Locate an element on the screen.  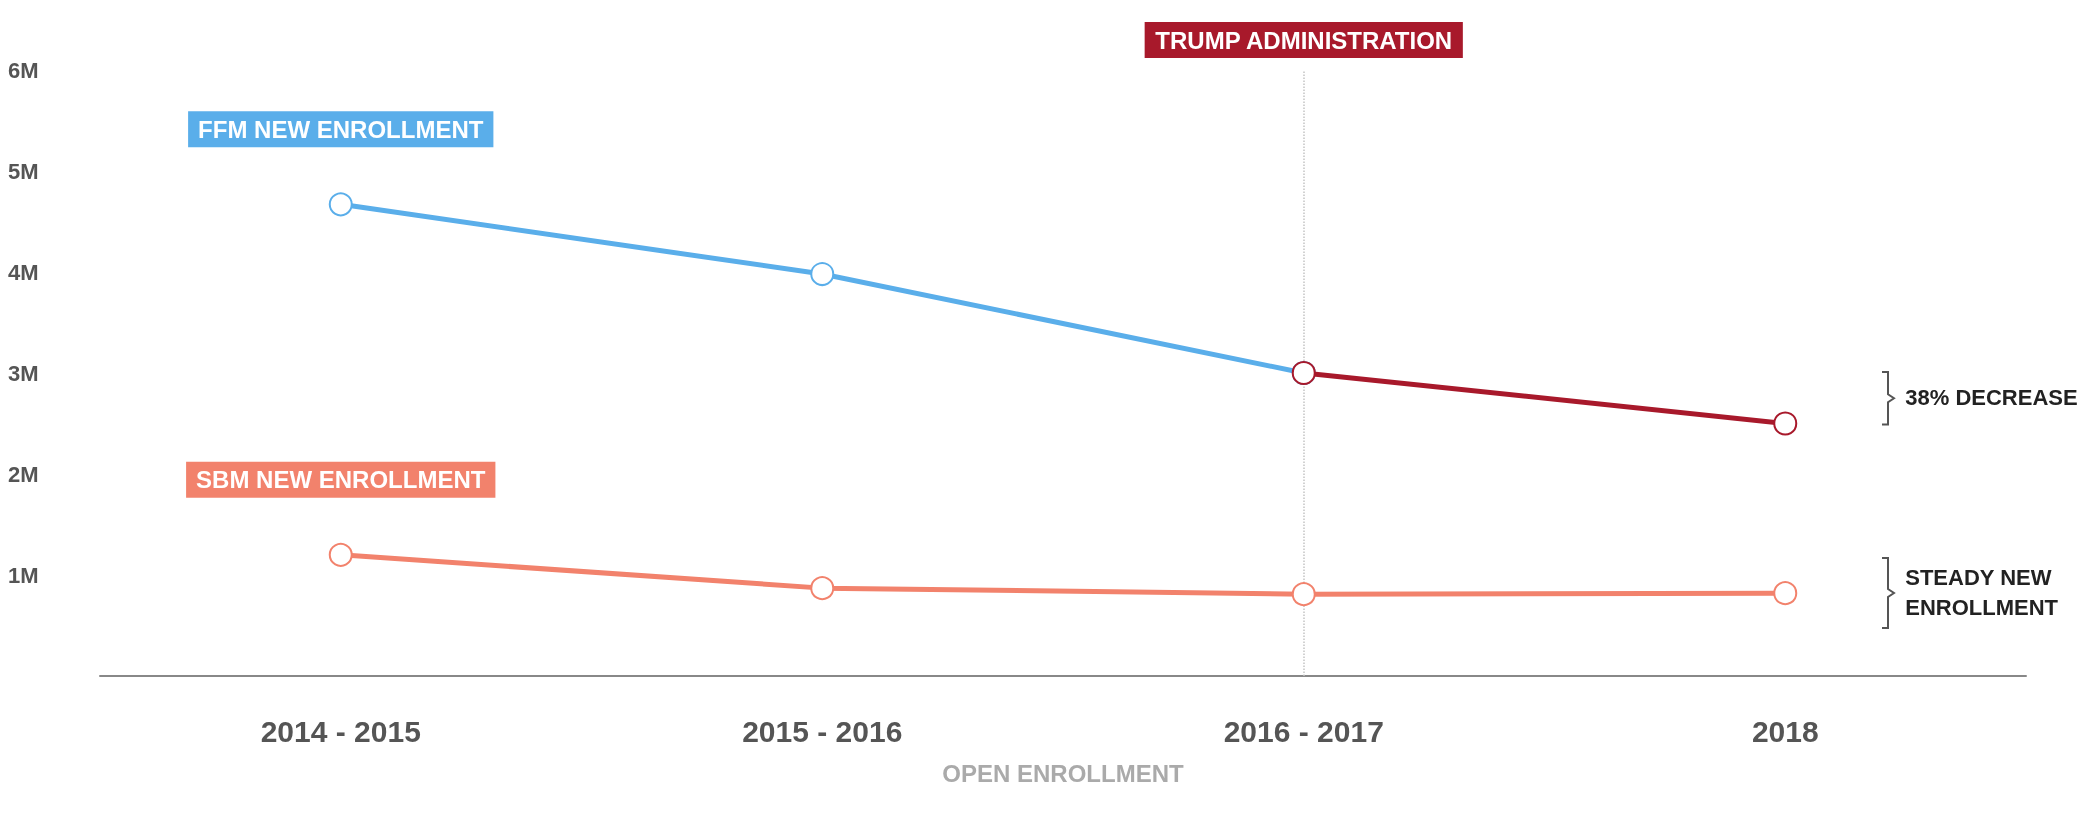
ref-line-label: TRUMP ADMINISTRATION is located at coordinates (1304, 40).